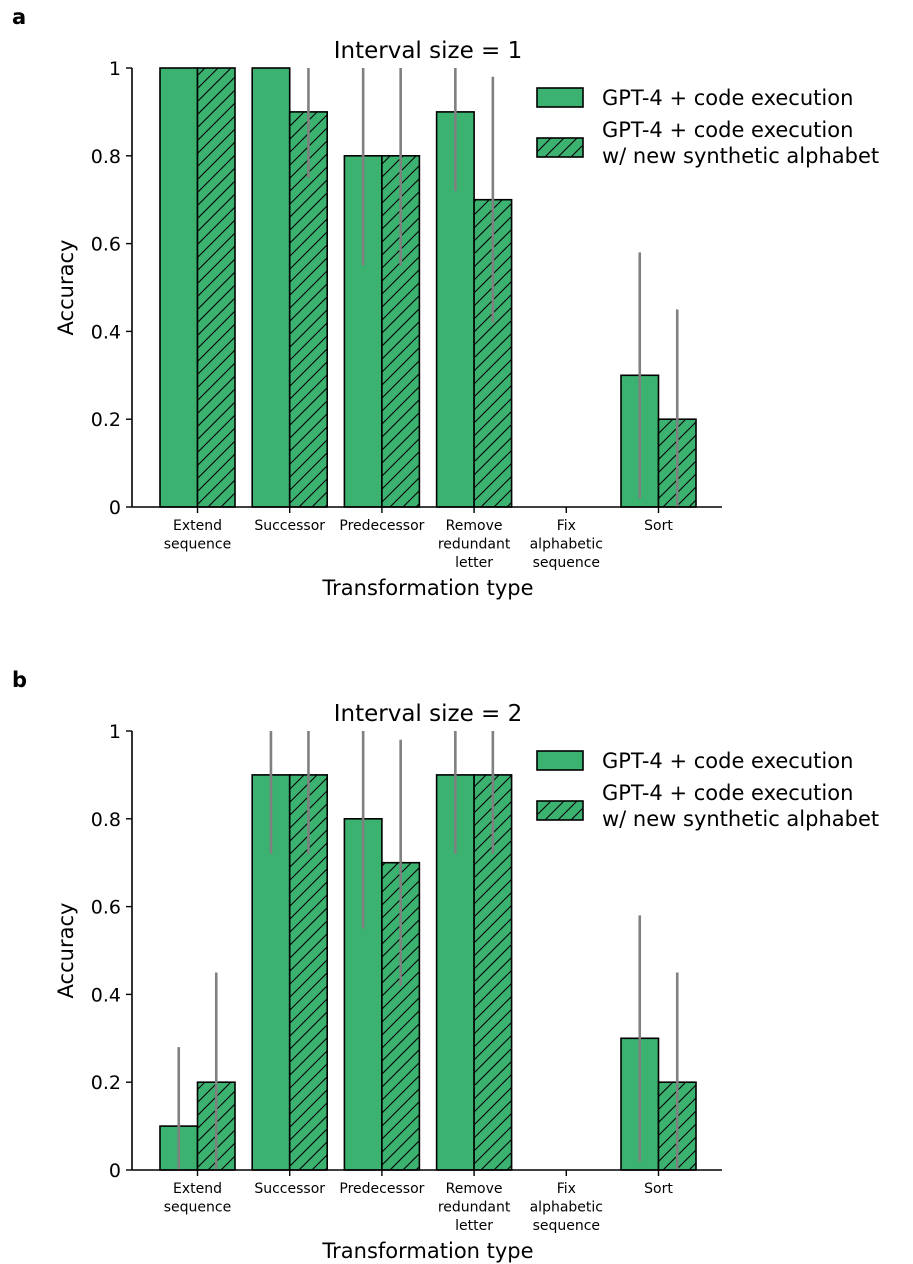  I want to click on panel-letter: a, so click(19, 17).